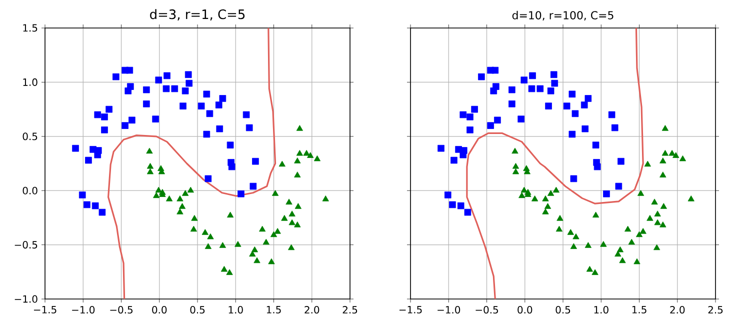 This screenshot has width=753, height=329. I want to click on y-tick-label: −1.0, so click(26, 299).